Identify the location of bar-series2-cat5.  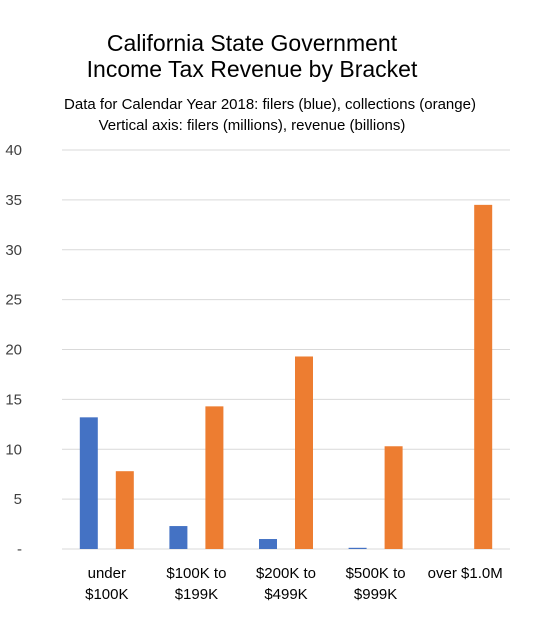
(483, 377).